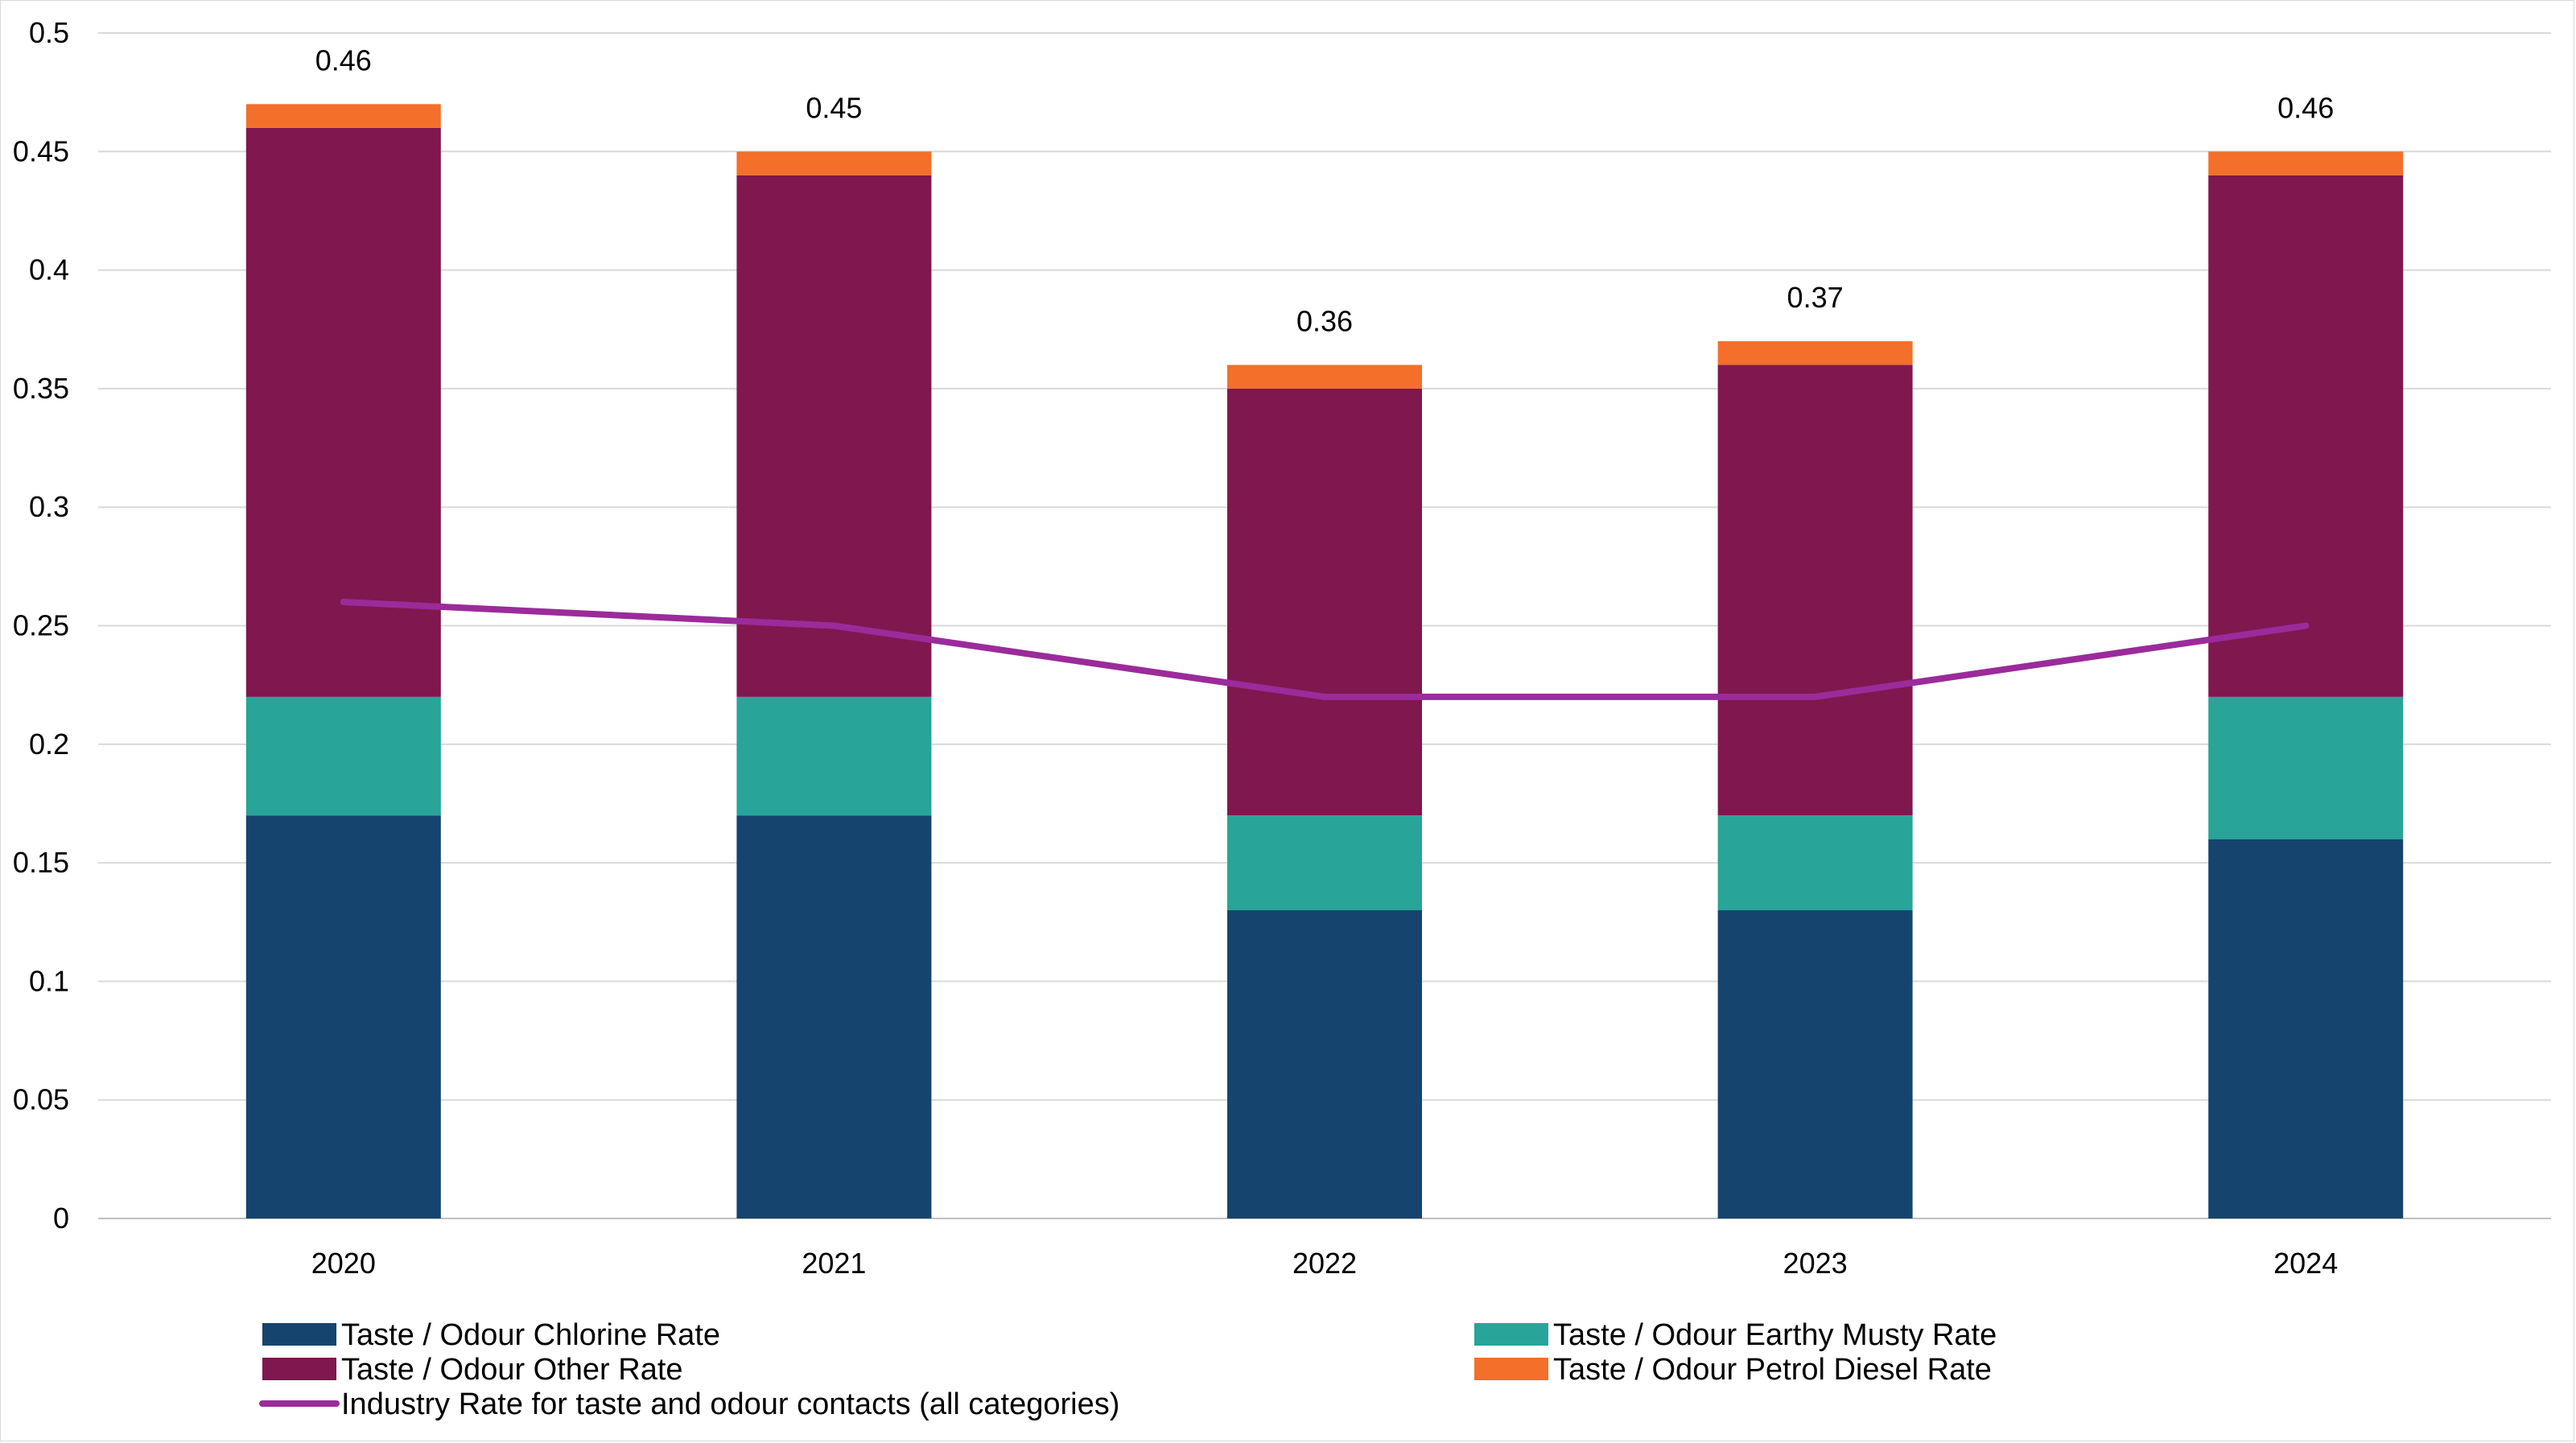  Describe the element at coordinates (512, 1370) in the screenshot. I see `legend-label: Taste / Odour Other Rate` at that location.